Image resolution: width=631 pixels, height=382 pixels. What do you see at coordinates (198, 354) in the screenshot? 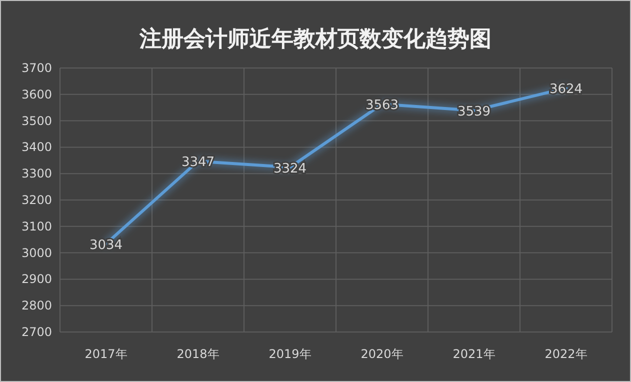
I see `x-tick-label: 2018年` at bounding box center [198, 354].